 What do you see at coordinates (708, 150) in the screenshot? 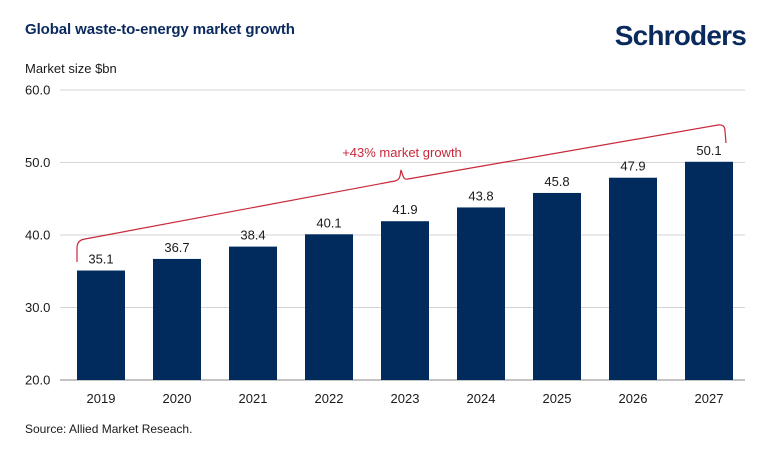
I see `bar-value-label: 50.1` at bounding box center [708, 150].